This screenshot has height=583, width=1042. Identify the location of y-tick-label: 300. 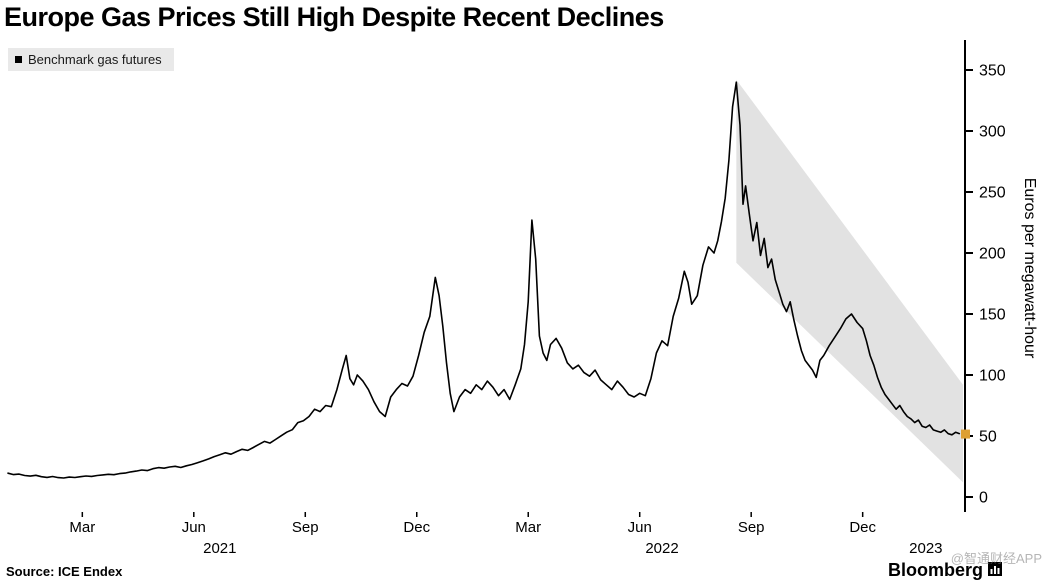
(992, 132).